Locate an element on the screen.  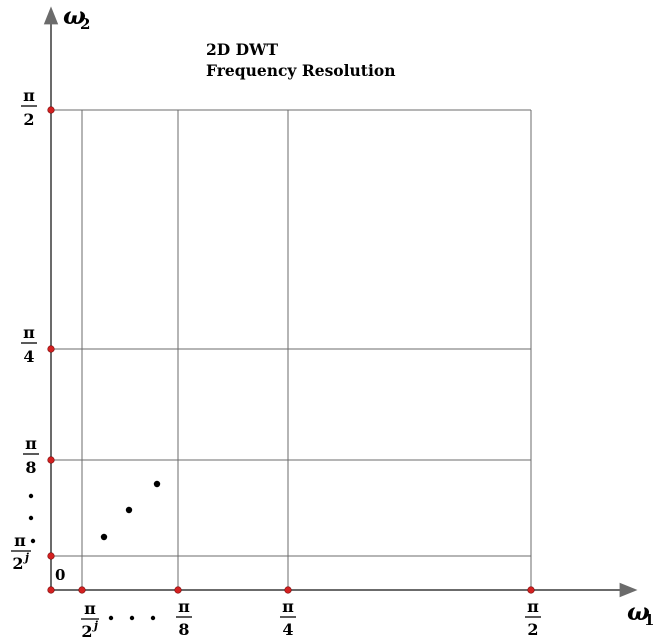
x-axis-symbol: ω is located at coordinates (638, 611).